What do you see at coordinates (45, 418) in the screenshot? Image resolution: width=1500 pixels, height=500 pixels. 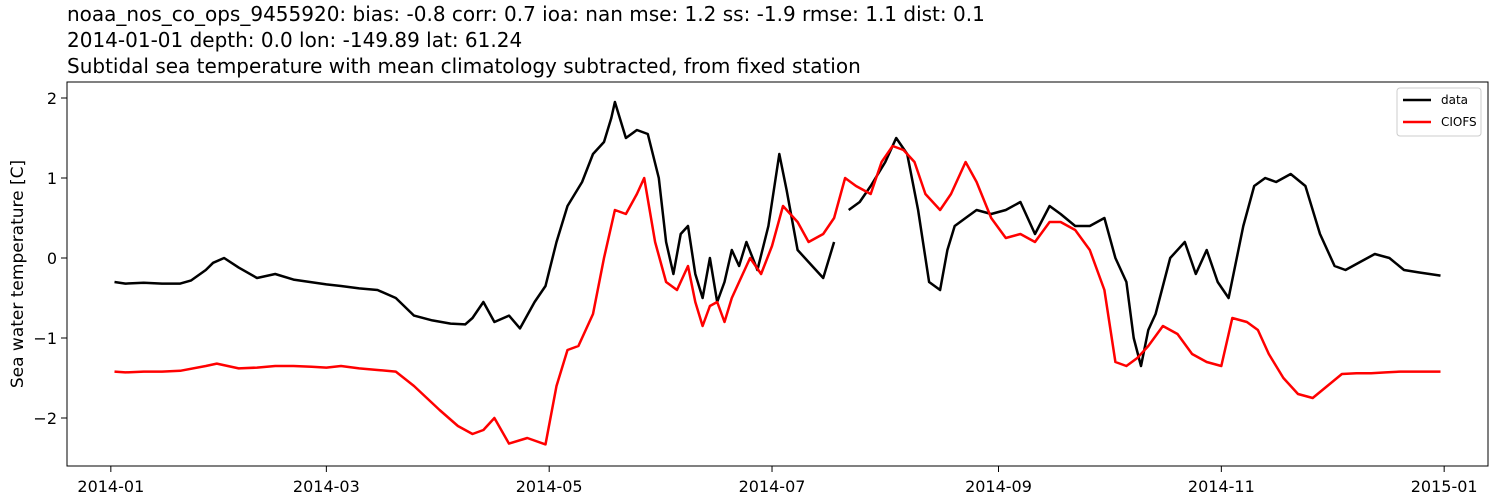 I see `y-tick-label: −2` at bounding box center [45, 418].